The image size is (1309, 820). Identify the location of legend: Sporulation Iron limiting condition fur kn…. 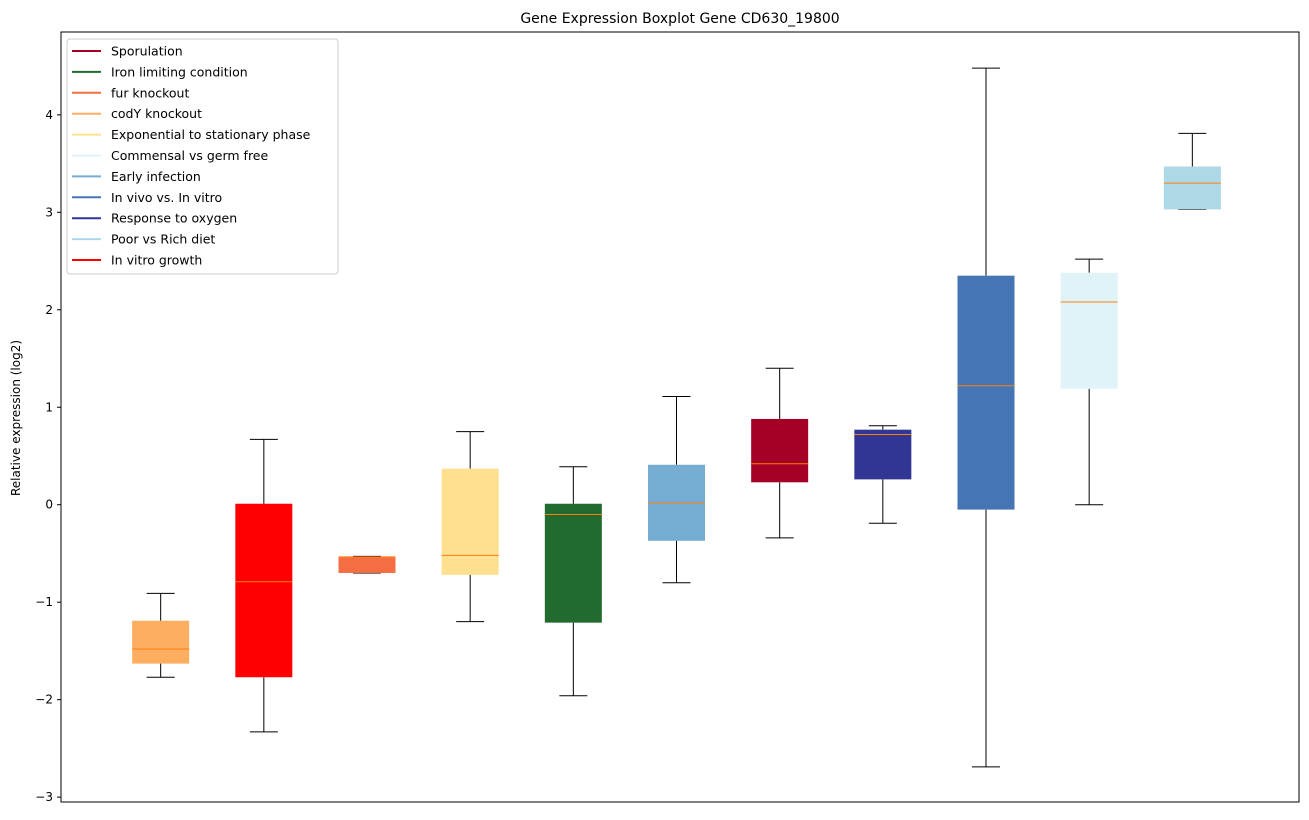
(202, 156).